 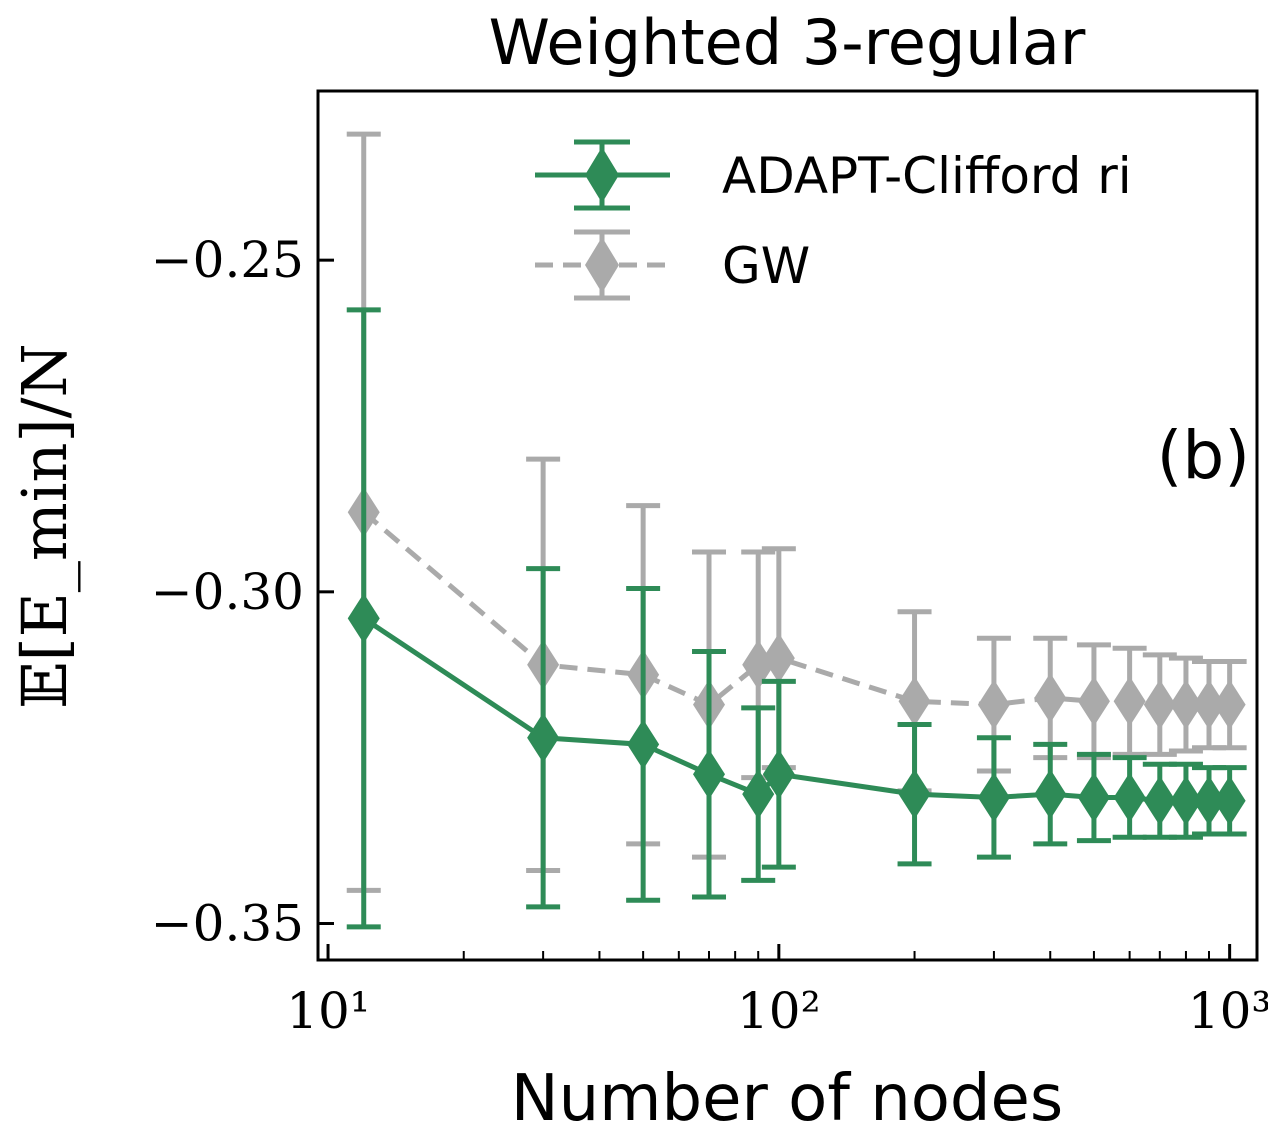 I want to click on y-tick-label: −0.35, so click(x=227, y=924).